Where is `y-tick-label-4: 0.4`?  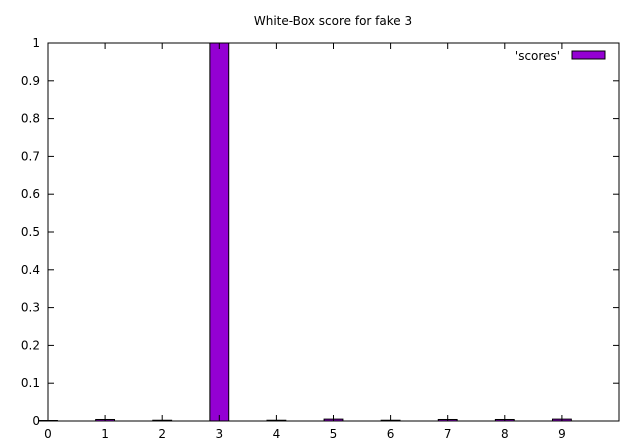
y-tick-label-4: 0.4 is located at coordinates (30, 270).